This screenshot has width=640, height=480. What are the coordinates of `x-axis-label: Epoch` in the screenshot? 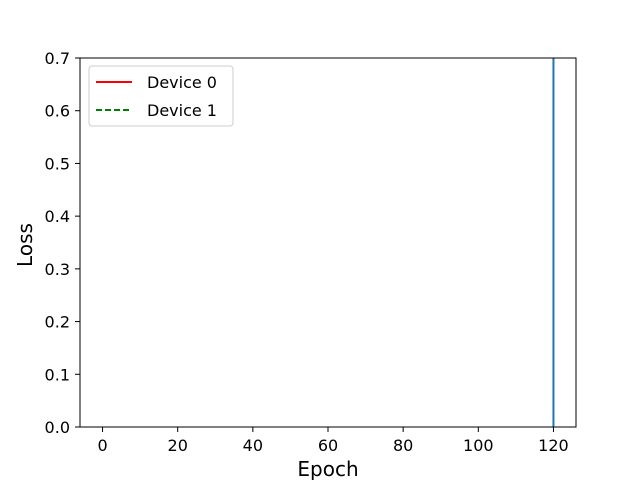 It's located at (327, 468).